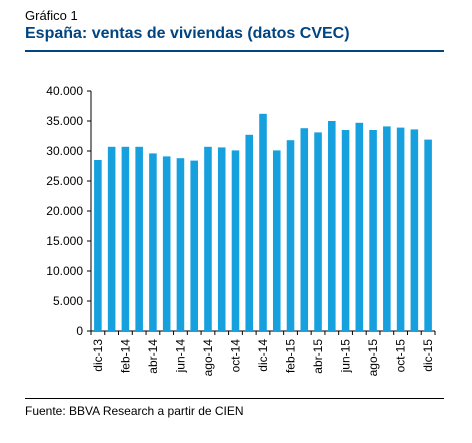  I want to click on x-tick-label: oct-15, so click(401, 356).